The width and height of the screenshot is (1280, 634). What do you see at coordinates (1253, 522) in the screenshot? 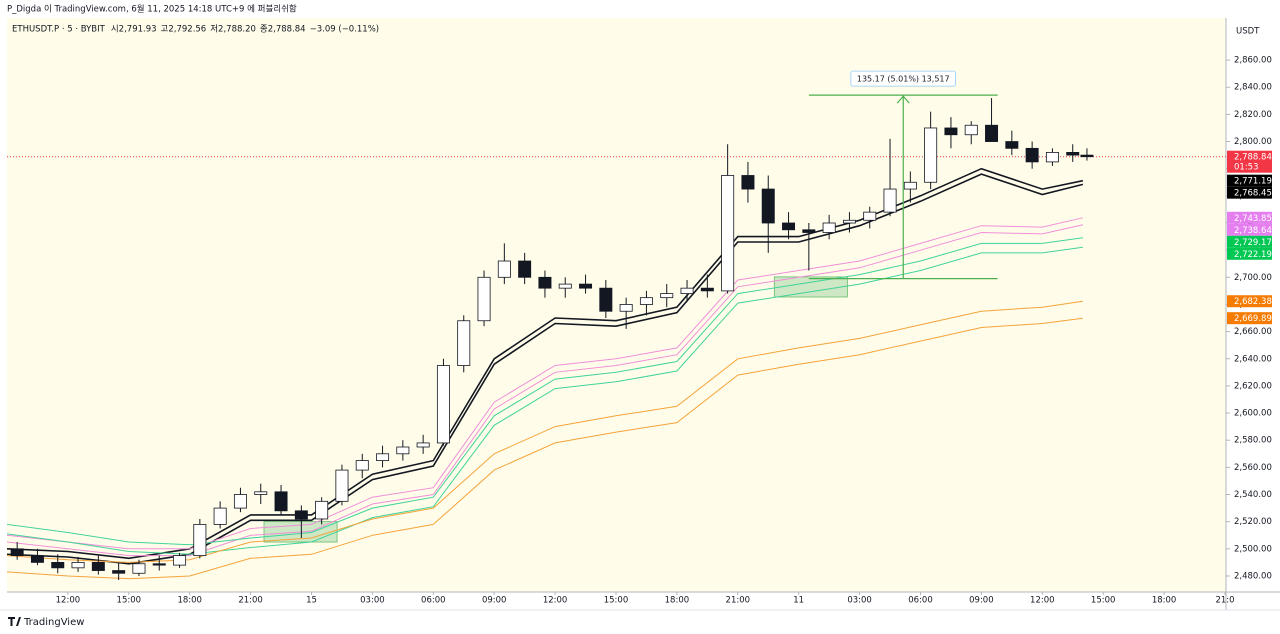
I see `y-tick-label: 2,520.00` at bounding box center [1253, 522].